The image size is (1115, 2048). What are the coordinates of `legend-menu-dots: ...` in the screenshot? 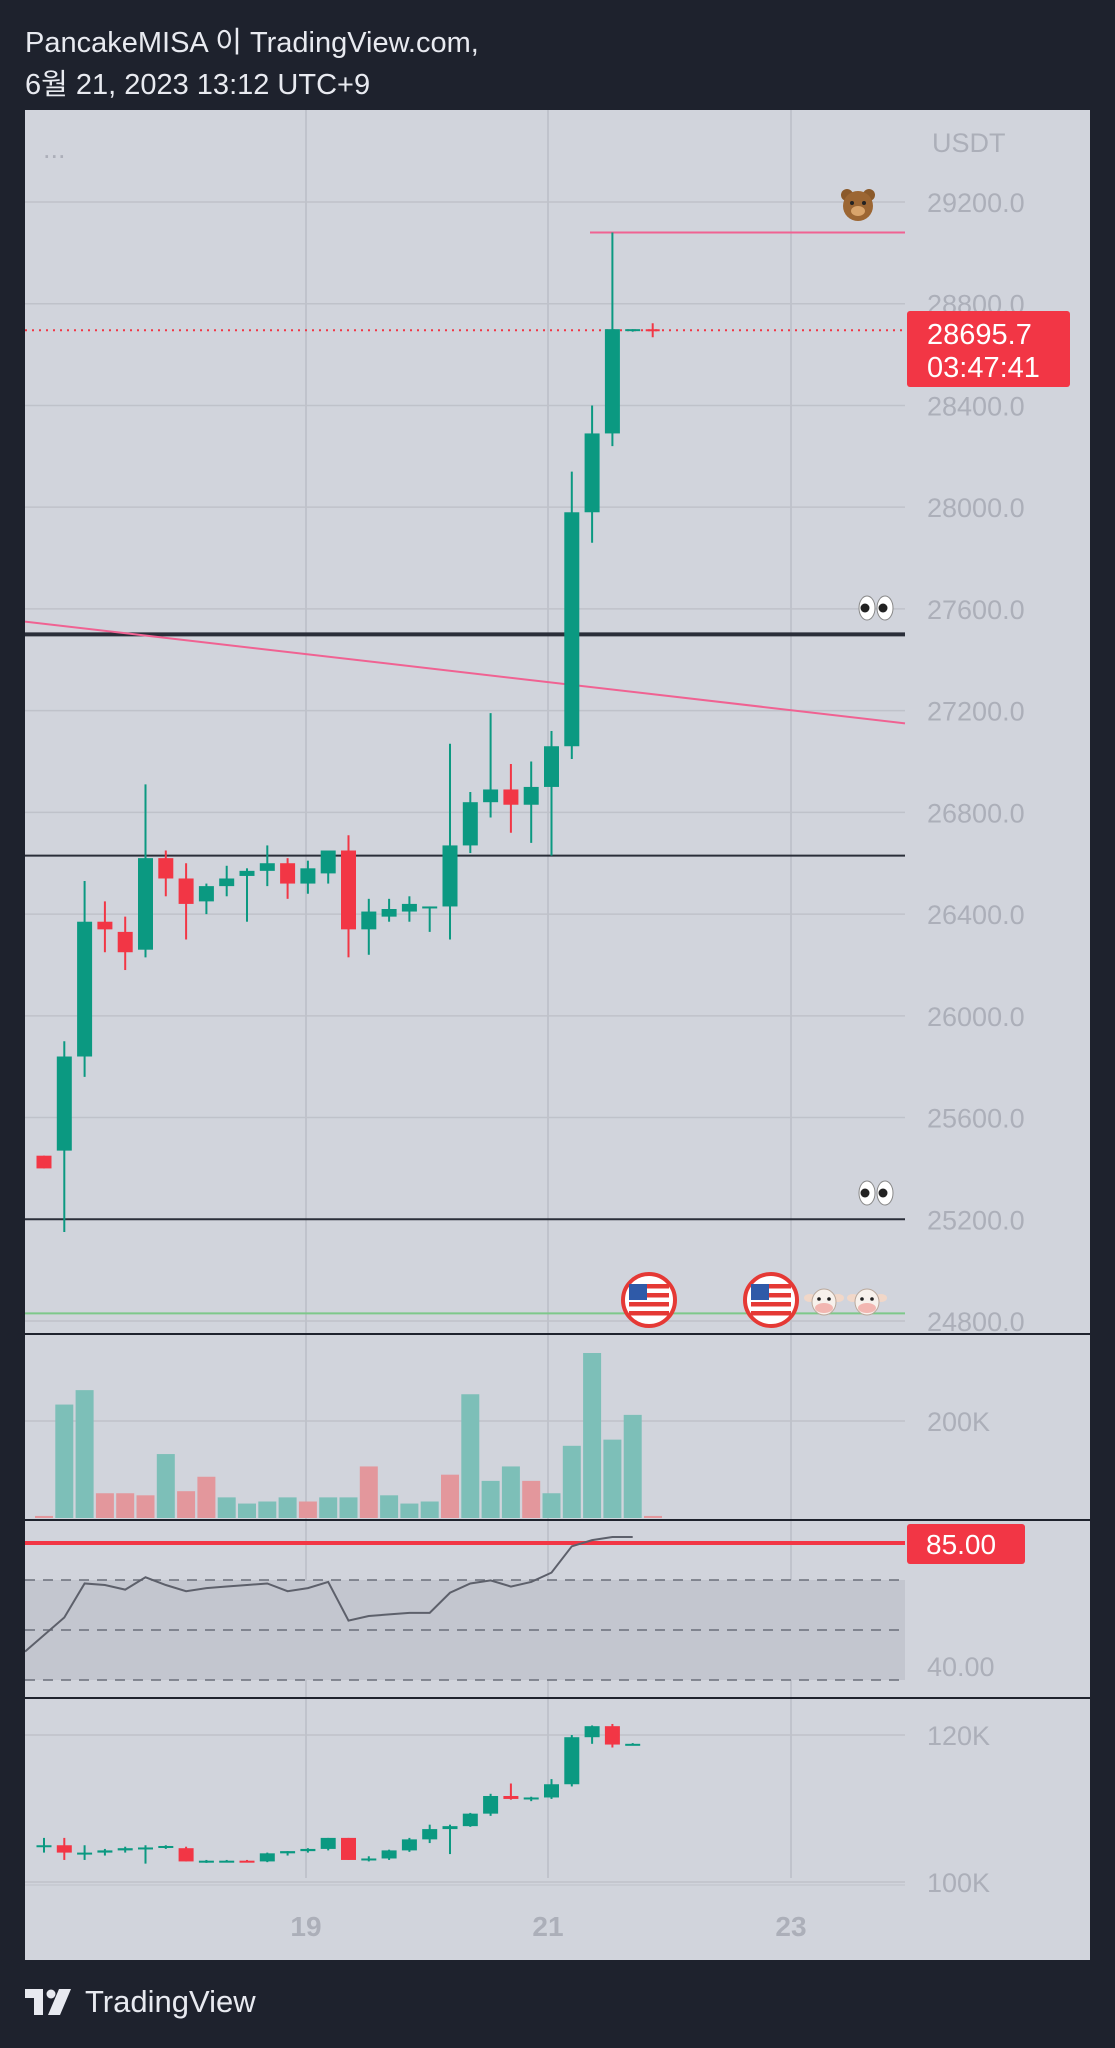 It's located at (54, 149).